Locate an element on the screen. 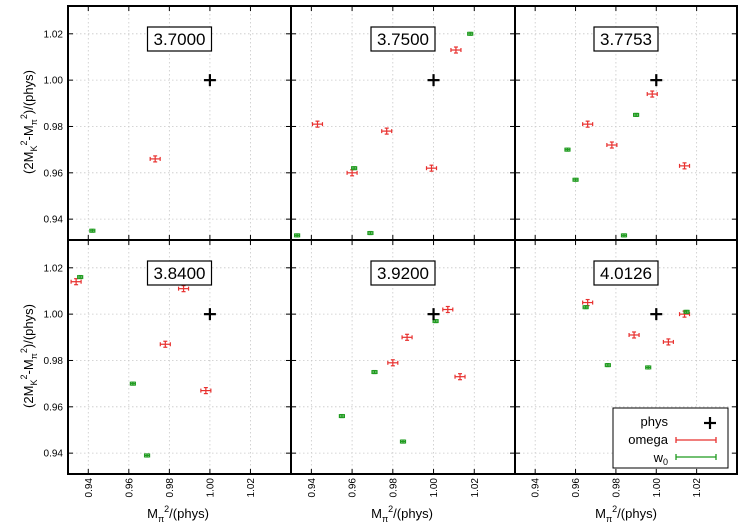  panel-5-xtick-label-2: 0.98 is located at coordinates (393, 488).